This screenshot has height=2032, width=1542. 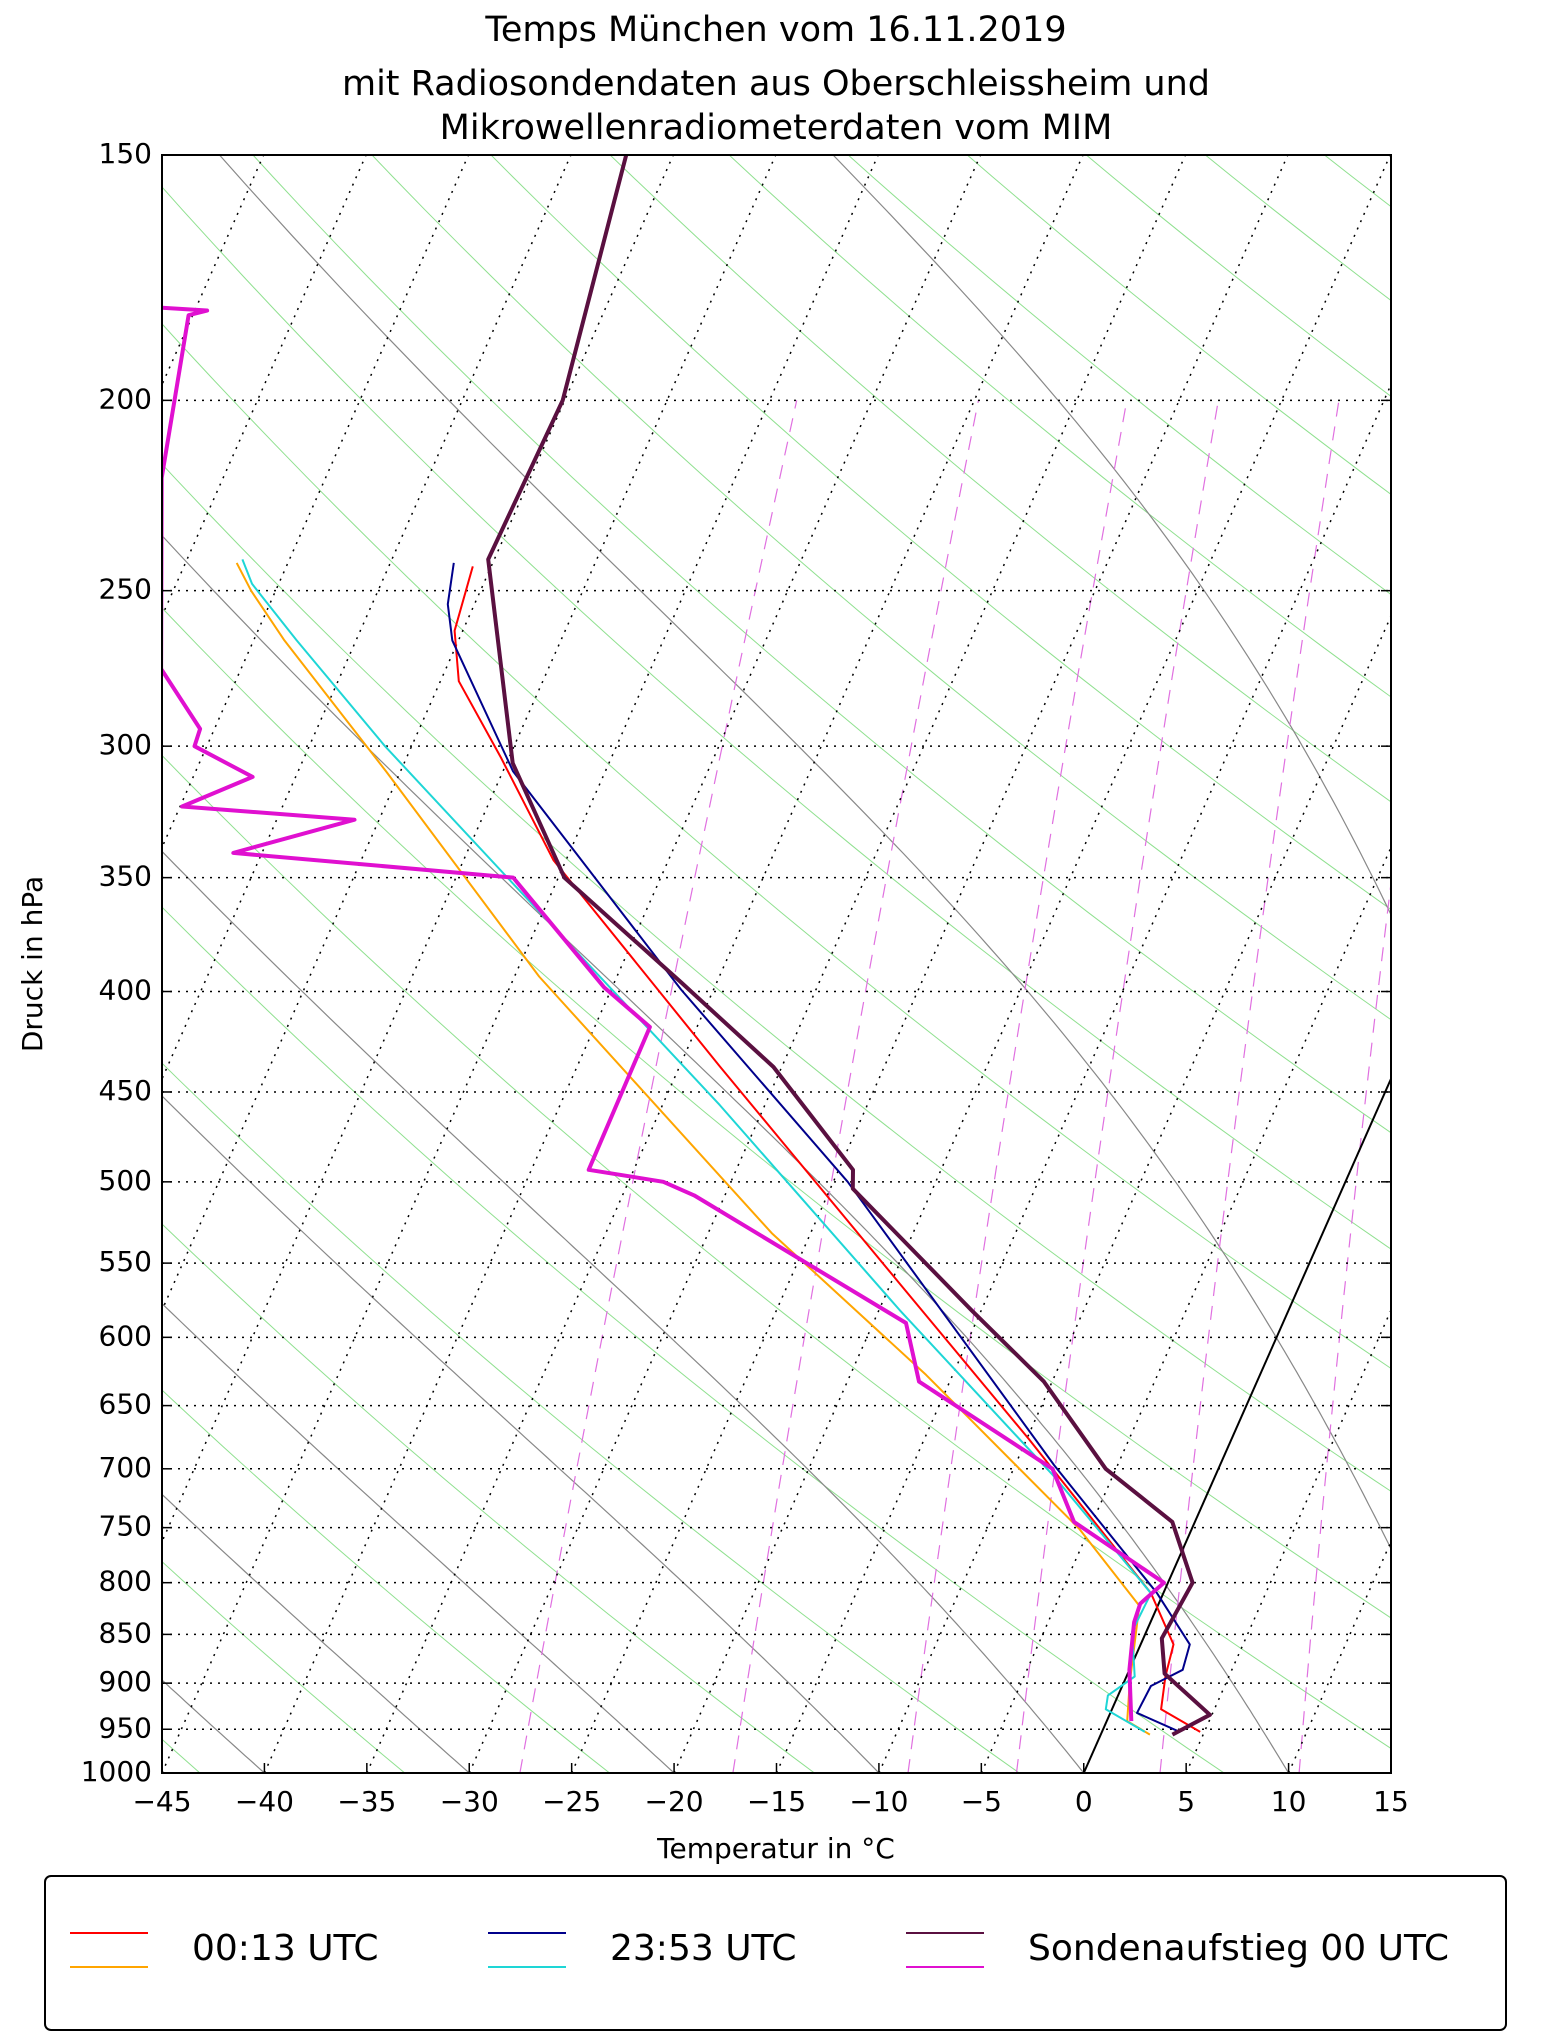 What do you see at coordinates (1289, 1801) in the screenshot?
I see `x-tick-label: 10` at bounding box center [1289, 1801].